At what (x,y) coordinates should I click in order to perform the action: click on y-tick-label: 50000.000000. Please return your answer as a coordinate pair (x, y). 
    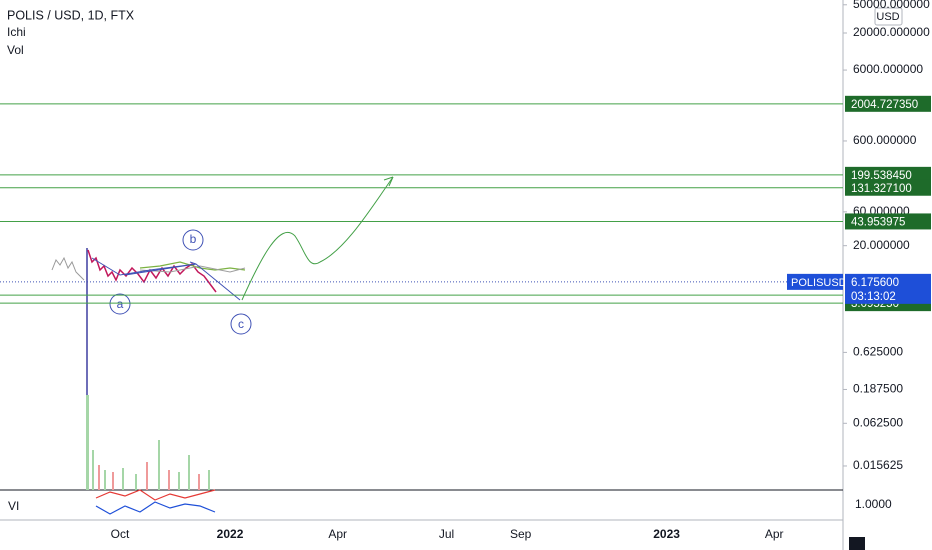
    Looking at the image, I should click on (891, 5).